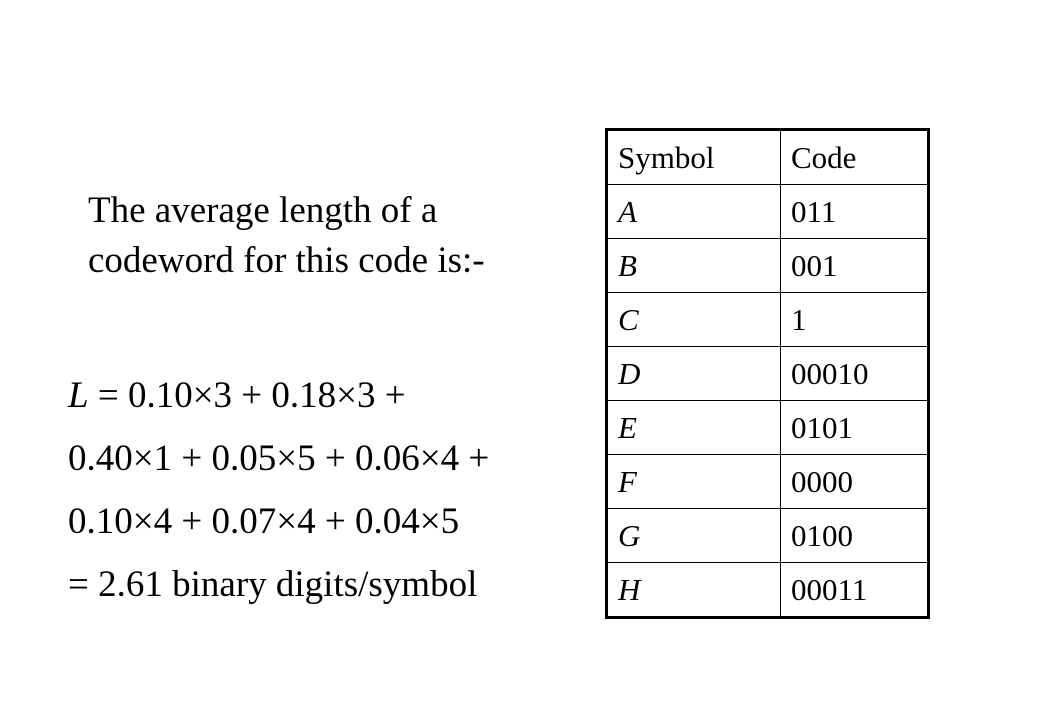  What do you see at coordinates (693, 157) in the screenshot?
I see `header-symbol: Symbol` at bounding box center [693, 157].